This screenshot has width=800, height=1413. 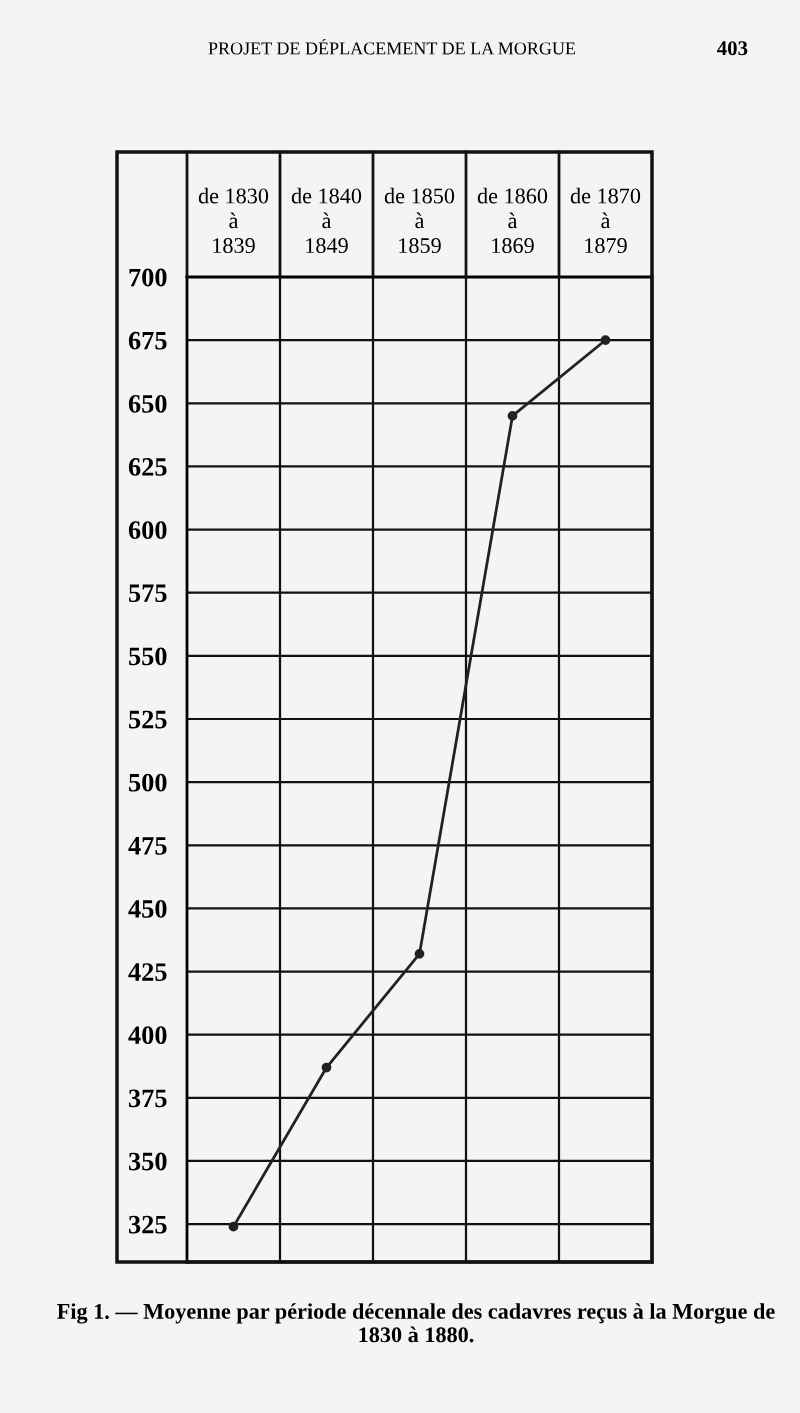 What do you see at coordinates (147, 846) in the screenshot?
I see `y-tick-label: 475` at bounding box center [147, 846].